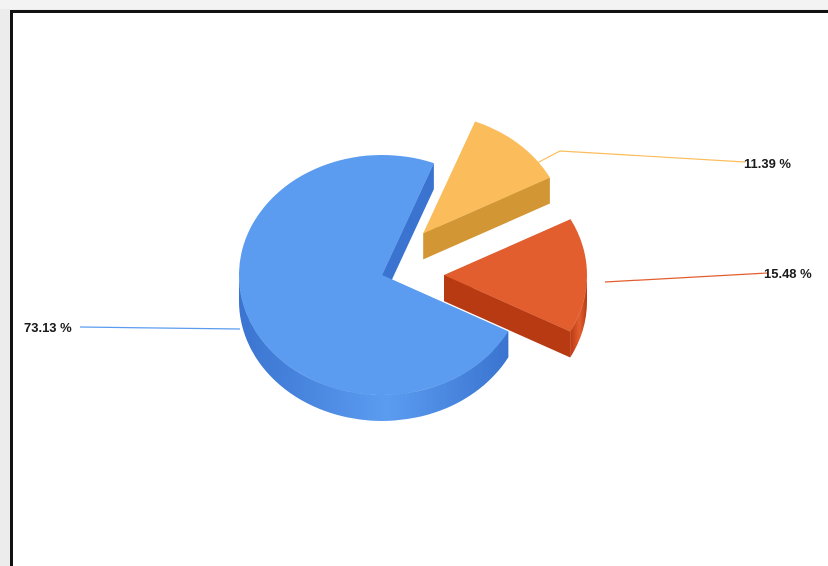 The image size is (828, 566). Describe the element at coordinates (414, 4) in the screenshot. I see `window-top-strip` at that location.